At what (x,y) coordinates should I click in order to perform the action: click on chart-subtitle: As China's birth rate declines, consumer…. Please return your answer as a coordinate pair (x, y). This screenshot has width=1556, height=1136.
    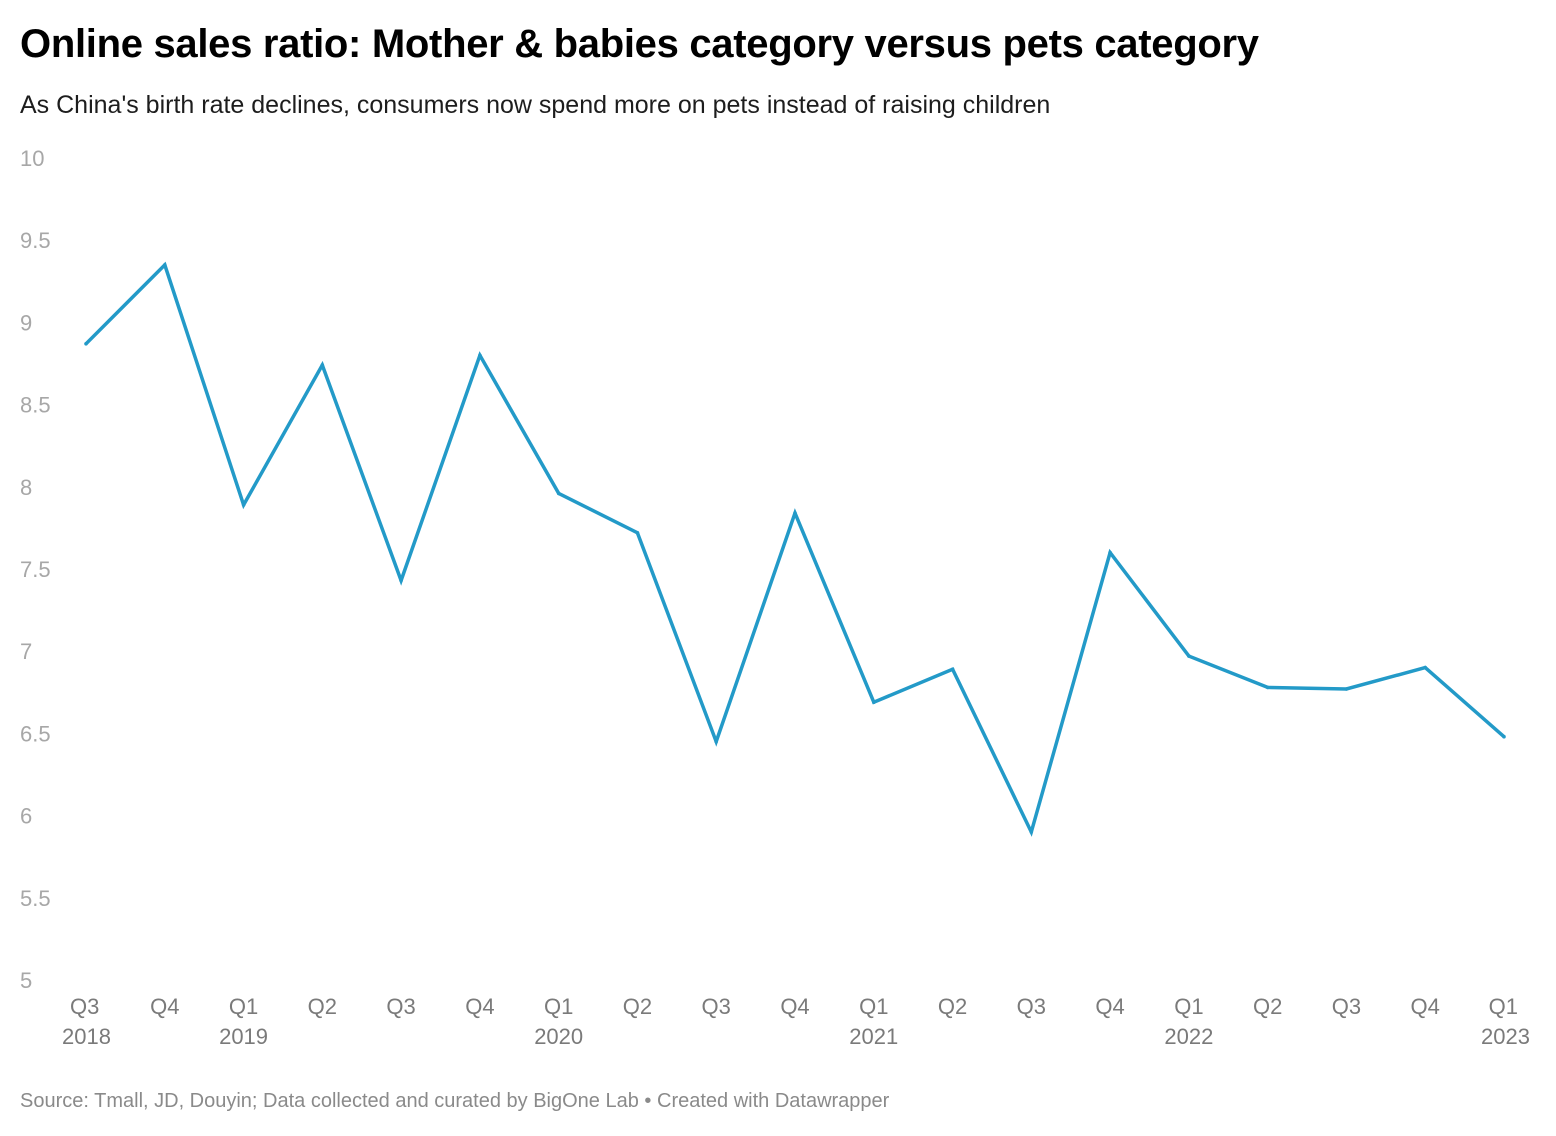
    Looking at the image, I should click on (535, 105).